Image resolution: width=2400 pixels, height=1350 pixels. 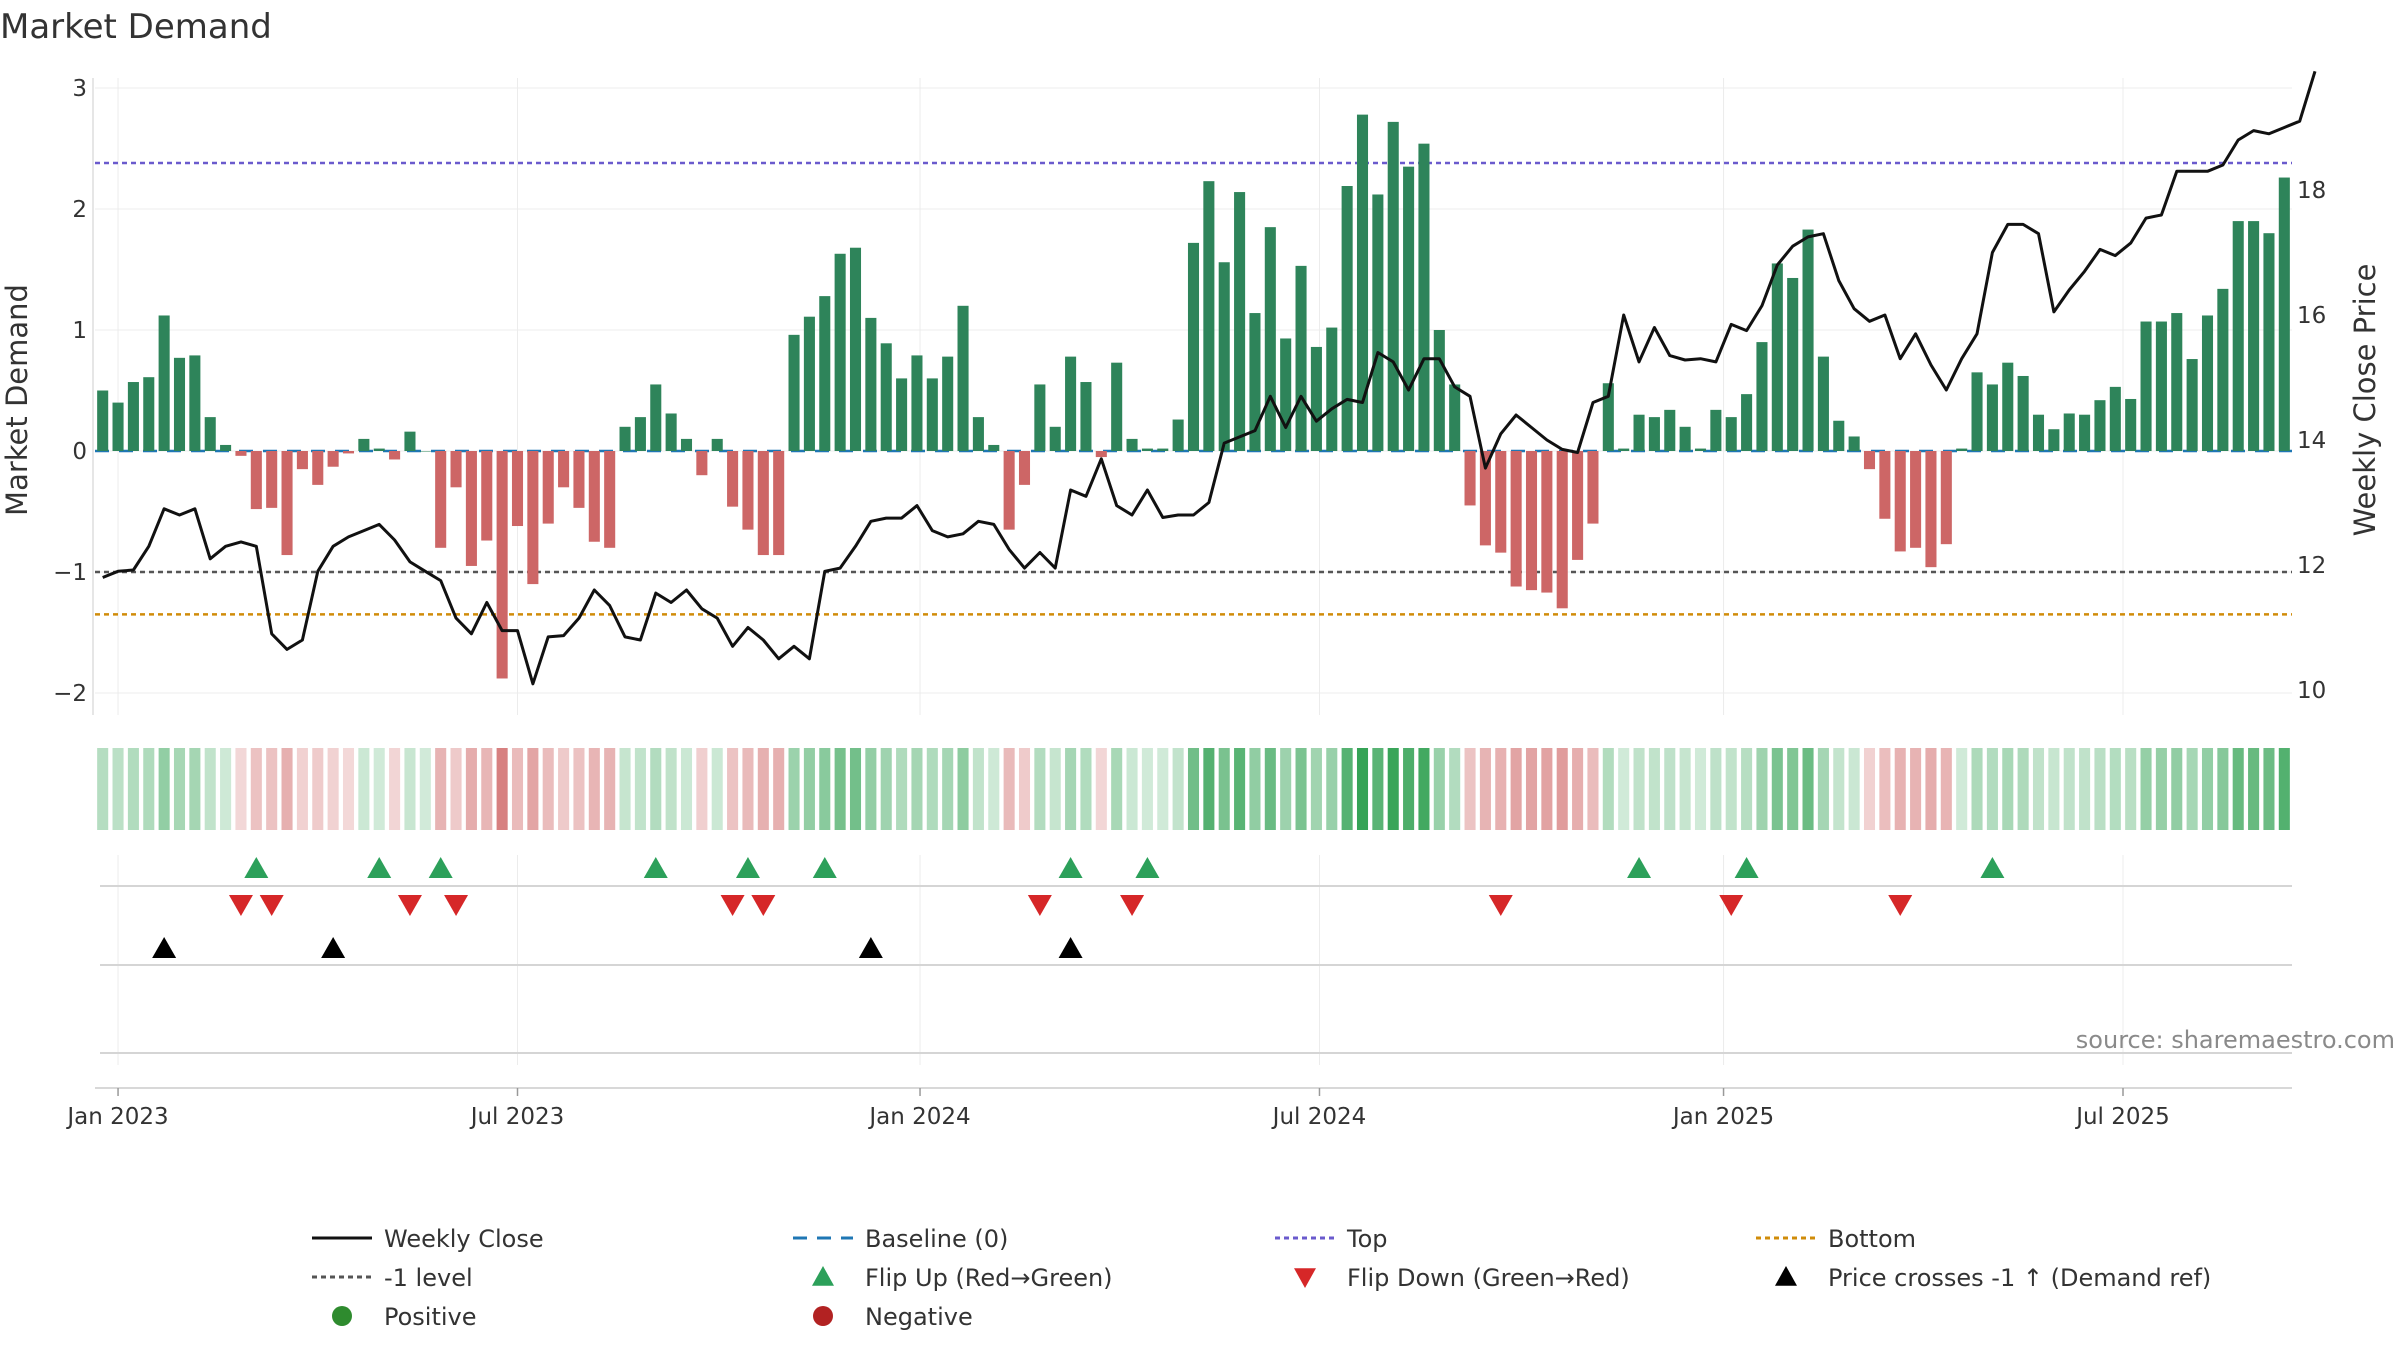 I want to click on y2-tick-label: 12, so click(x=2311, y=566).